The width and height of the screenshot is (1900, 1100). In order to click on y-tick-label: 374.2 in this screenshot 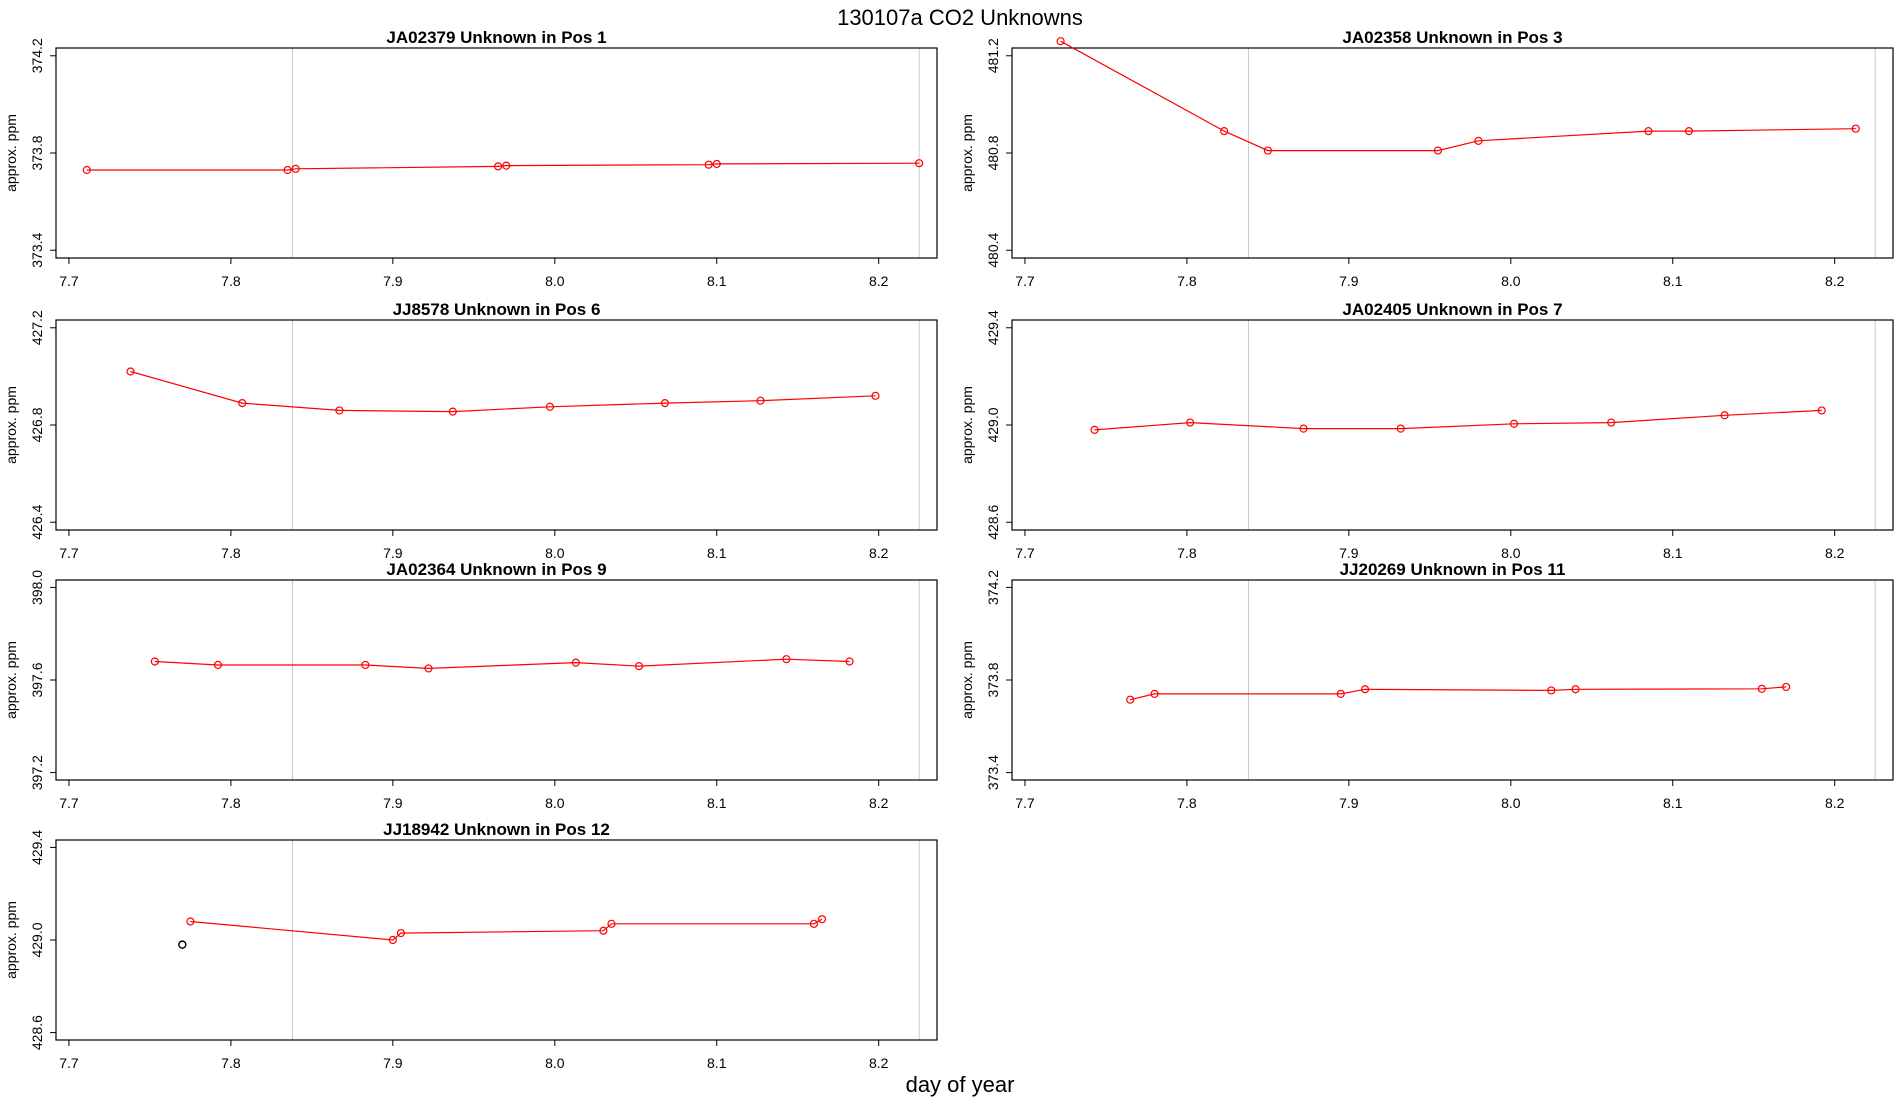, I will do `click(37, 55)`.